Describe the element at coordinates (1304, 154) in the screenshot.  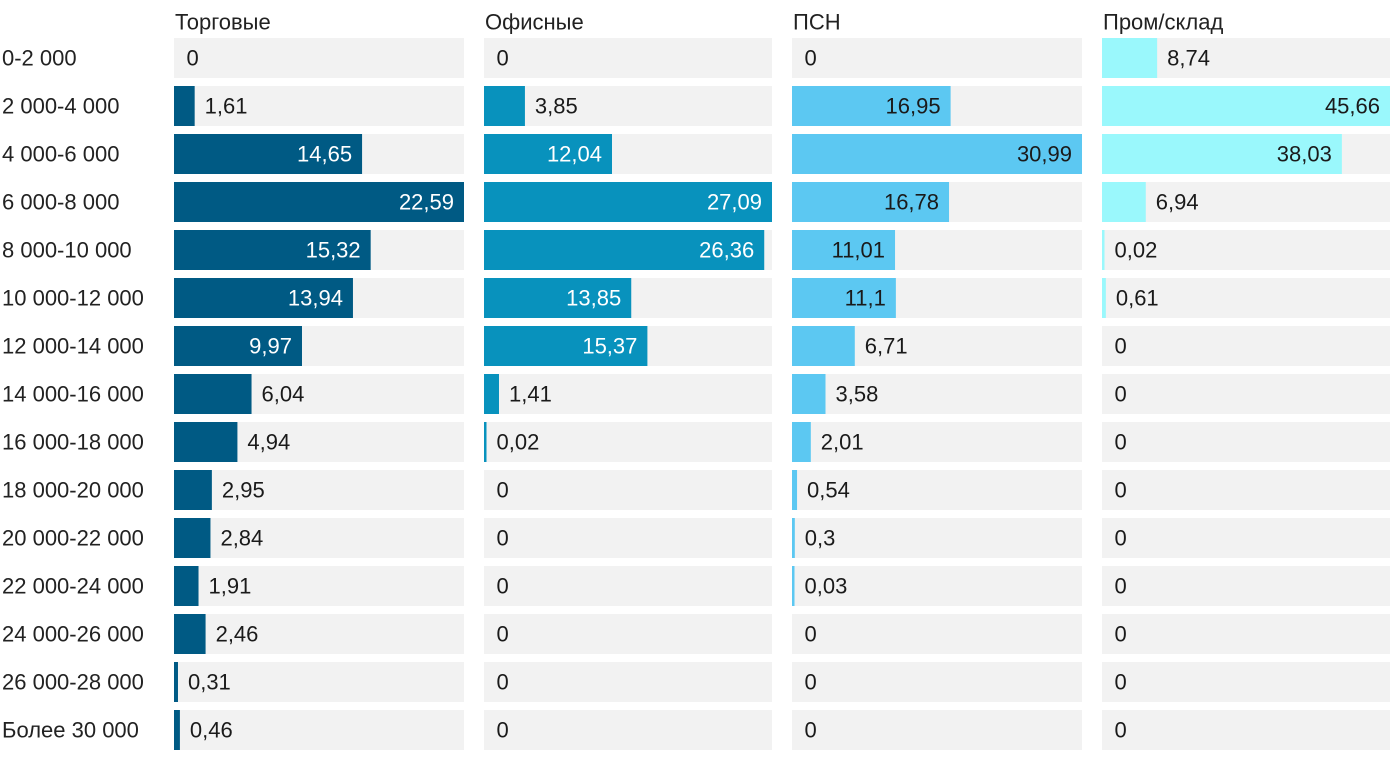
I see `data-label: 38,03` at that location.